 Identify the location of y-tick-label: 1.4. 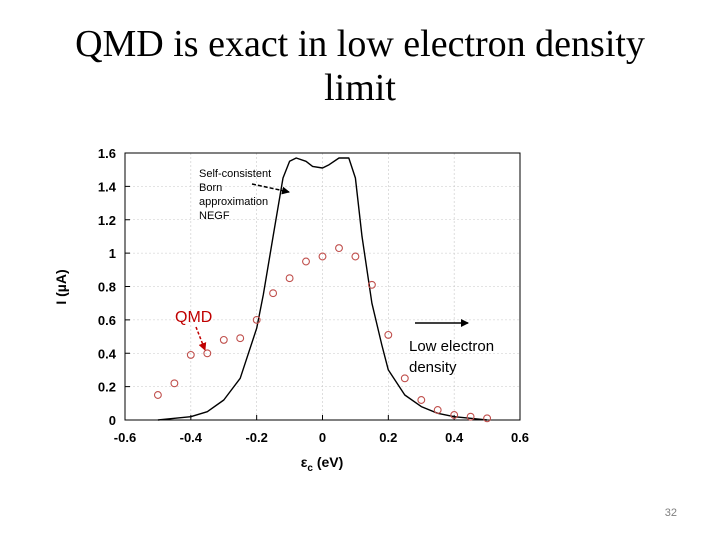
(107, 186).